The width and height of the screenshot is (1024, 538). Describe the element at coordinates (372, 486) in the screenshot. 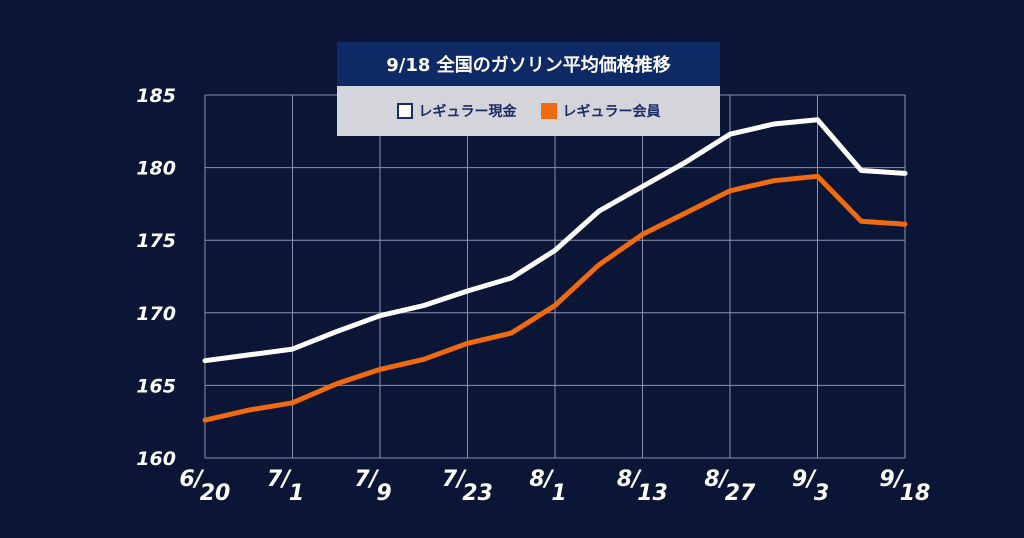

I see `x-tick-label: 7/9` at that location.